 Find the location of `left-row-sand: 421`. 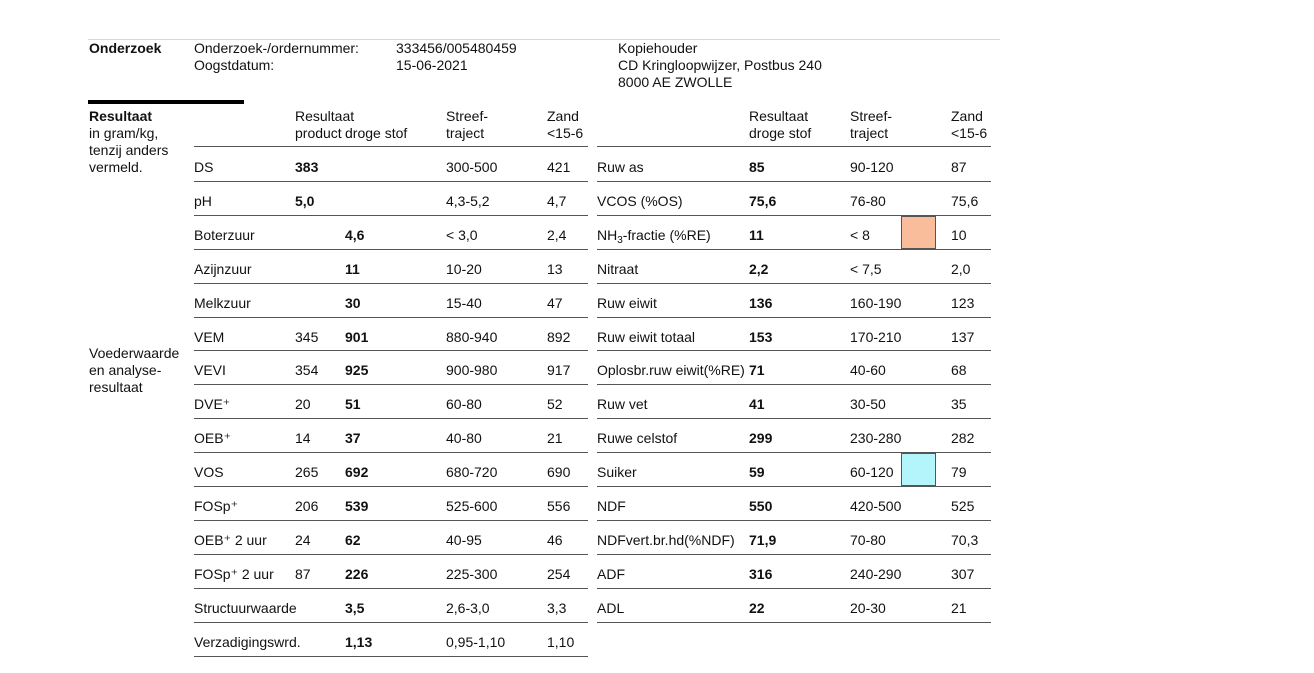

left-row-sand: 421 is located at coordinates (559, 167).